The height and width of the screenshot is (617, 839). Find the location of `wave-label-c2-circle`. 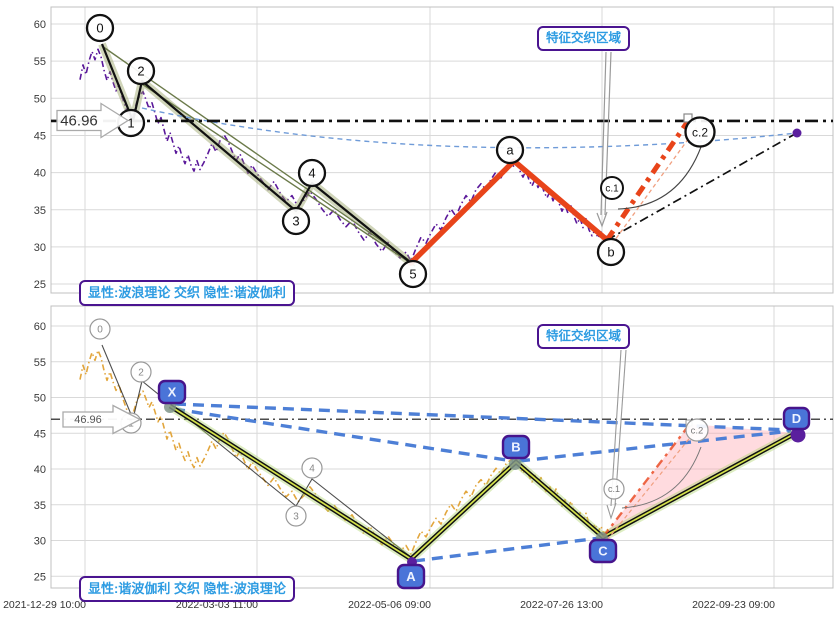

wave-label-c2-circle is located at coordinates (700, 132).